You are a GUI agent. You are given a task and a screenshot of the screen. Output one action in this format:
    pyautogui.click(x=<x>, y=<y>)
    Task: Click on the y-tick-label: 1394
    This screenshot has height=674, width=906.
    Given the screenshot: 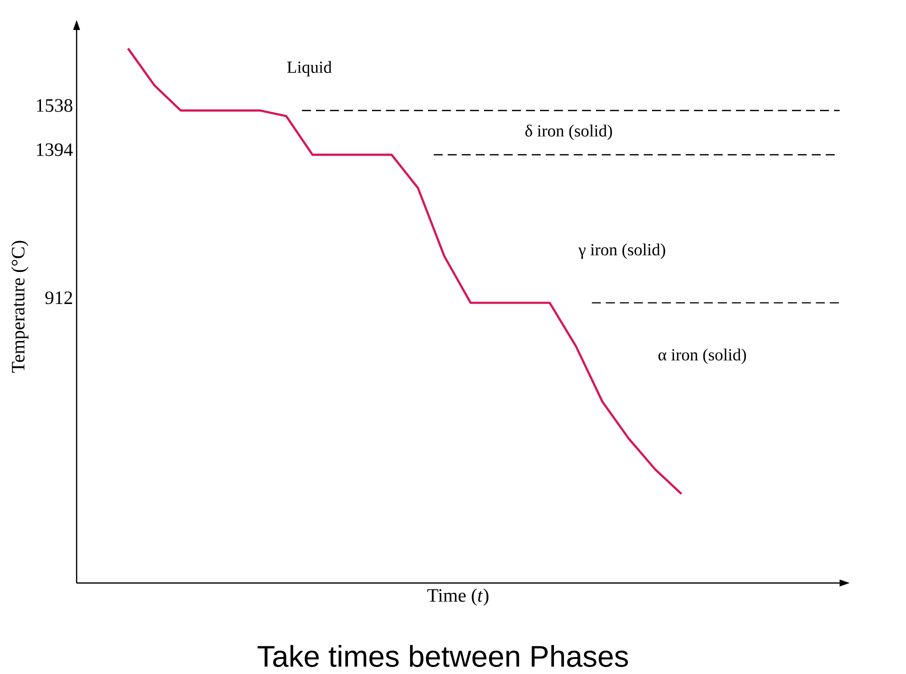 What is the action you would take?
    pyautogui.click(x=54, y=149)
    